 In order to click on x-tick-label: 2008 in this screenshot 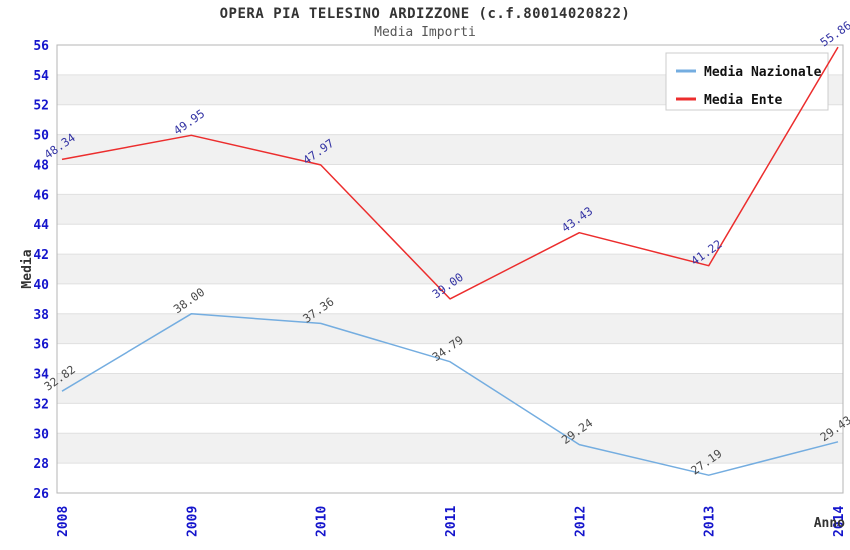, I will do `click(63, 521)`.